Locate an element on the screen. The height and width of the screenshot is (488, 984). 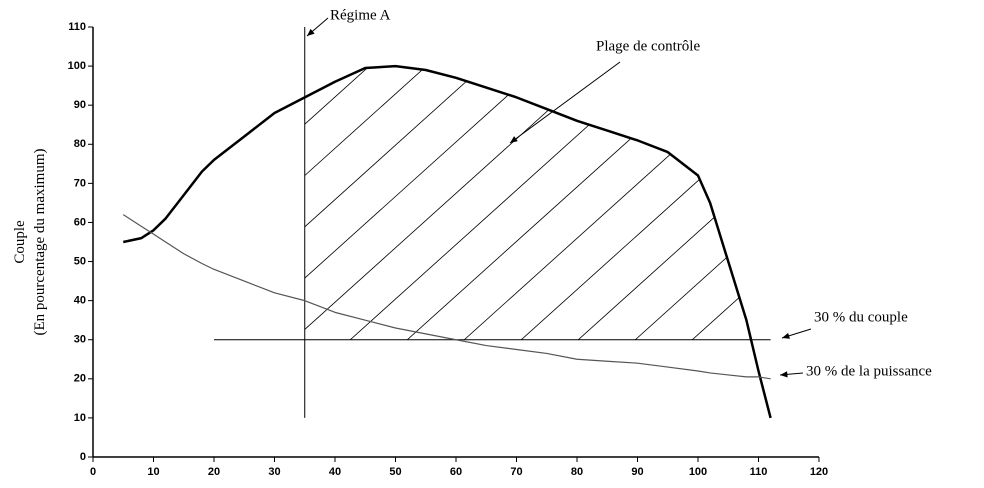
x-tick-label: 10 is located at coordinates (153, 472).